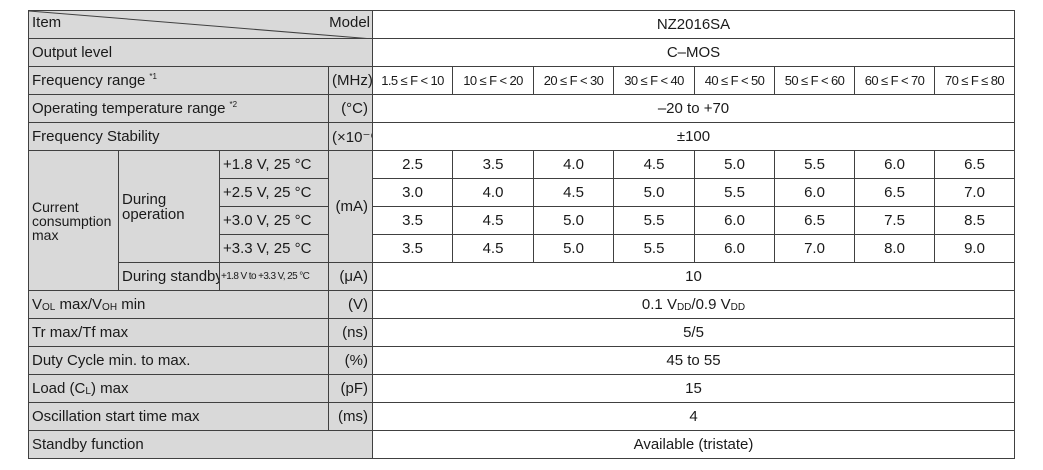  Describe the element at coordinates (267, 248) in the screenshot. I see `condition-text: +3.3 V, 25 °C` at that location.